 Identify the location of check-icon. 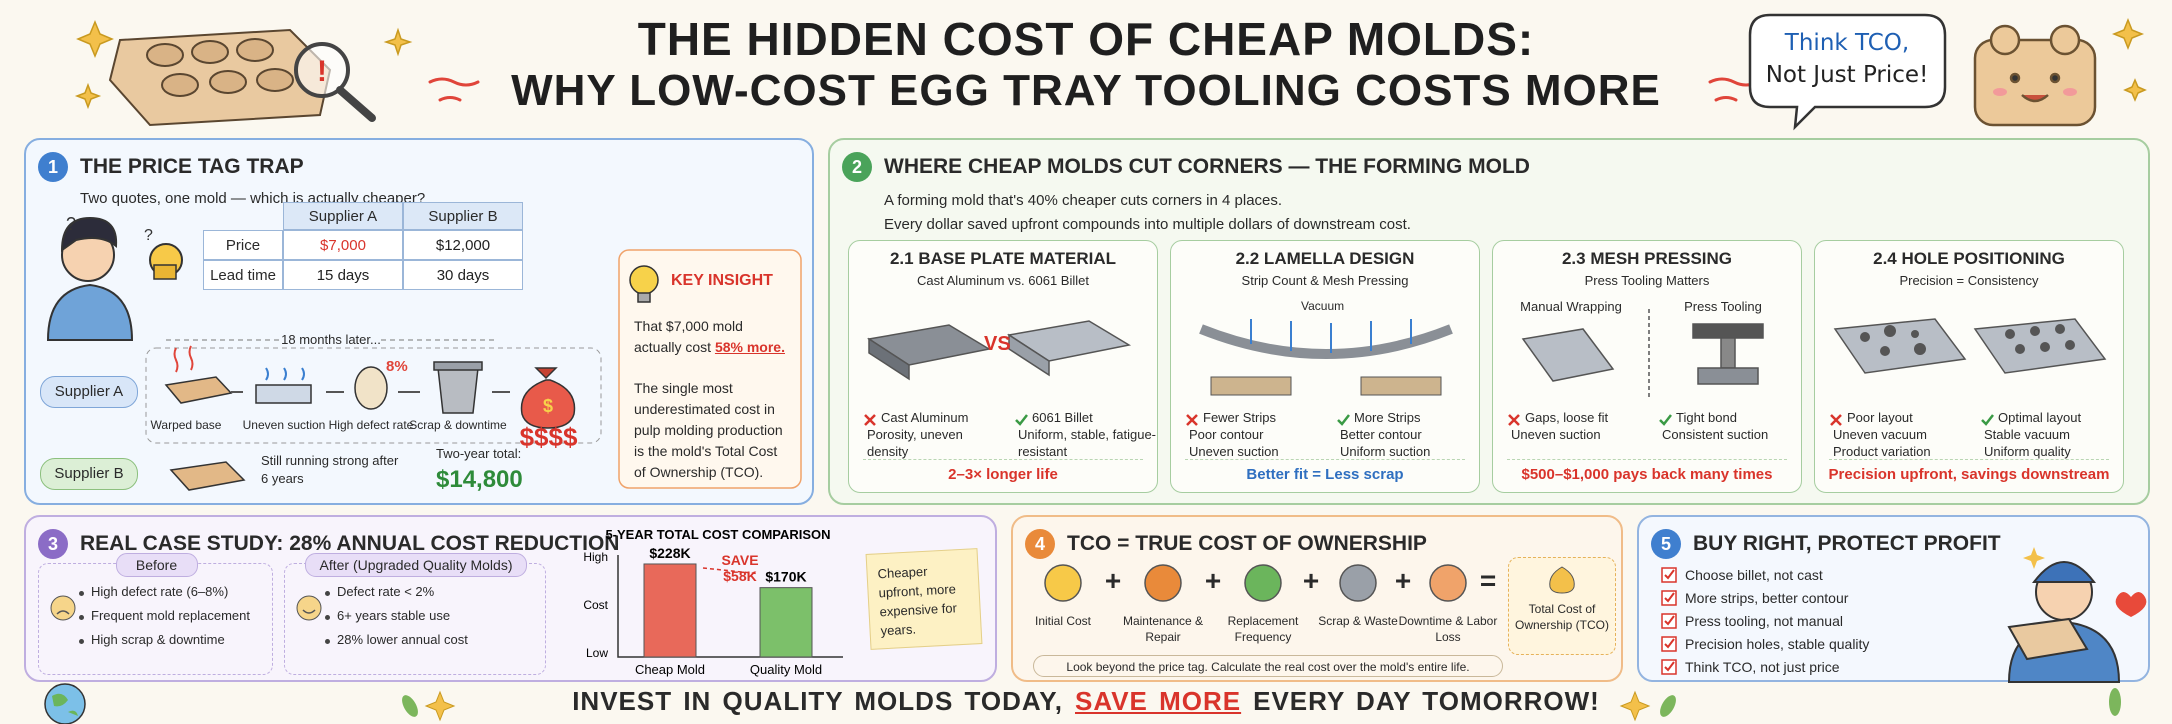
(1665, 420).